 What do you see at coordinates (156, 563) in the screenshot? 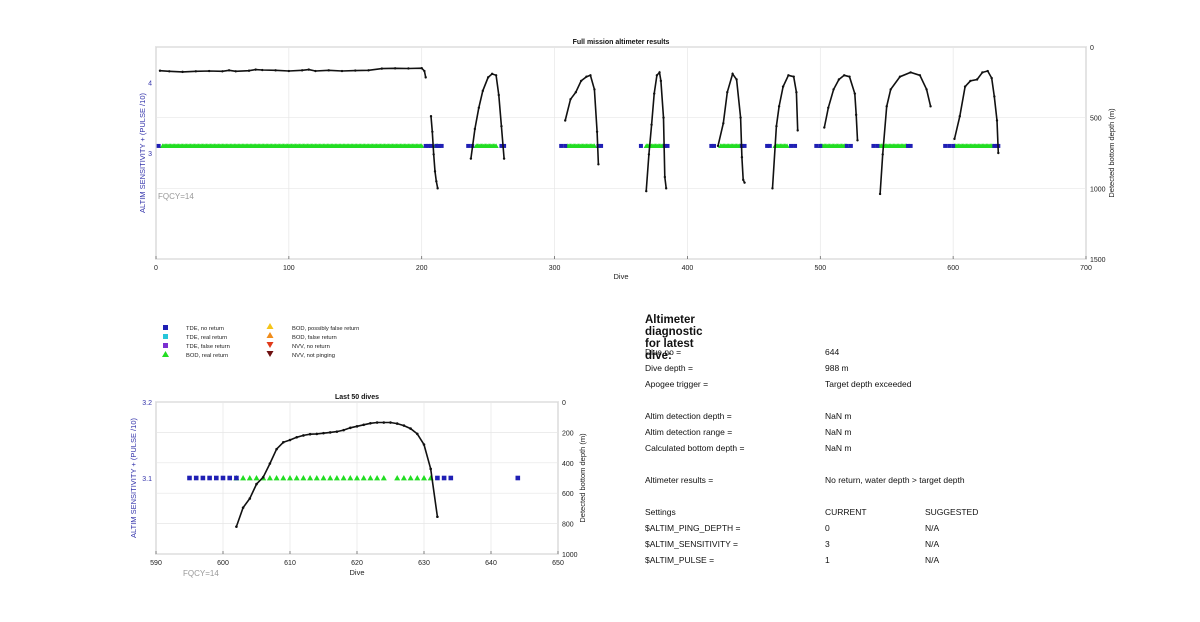
I see `bottom-x-tick-label: 590` at bounding box center [156, 563].